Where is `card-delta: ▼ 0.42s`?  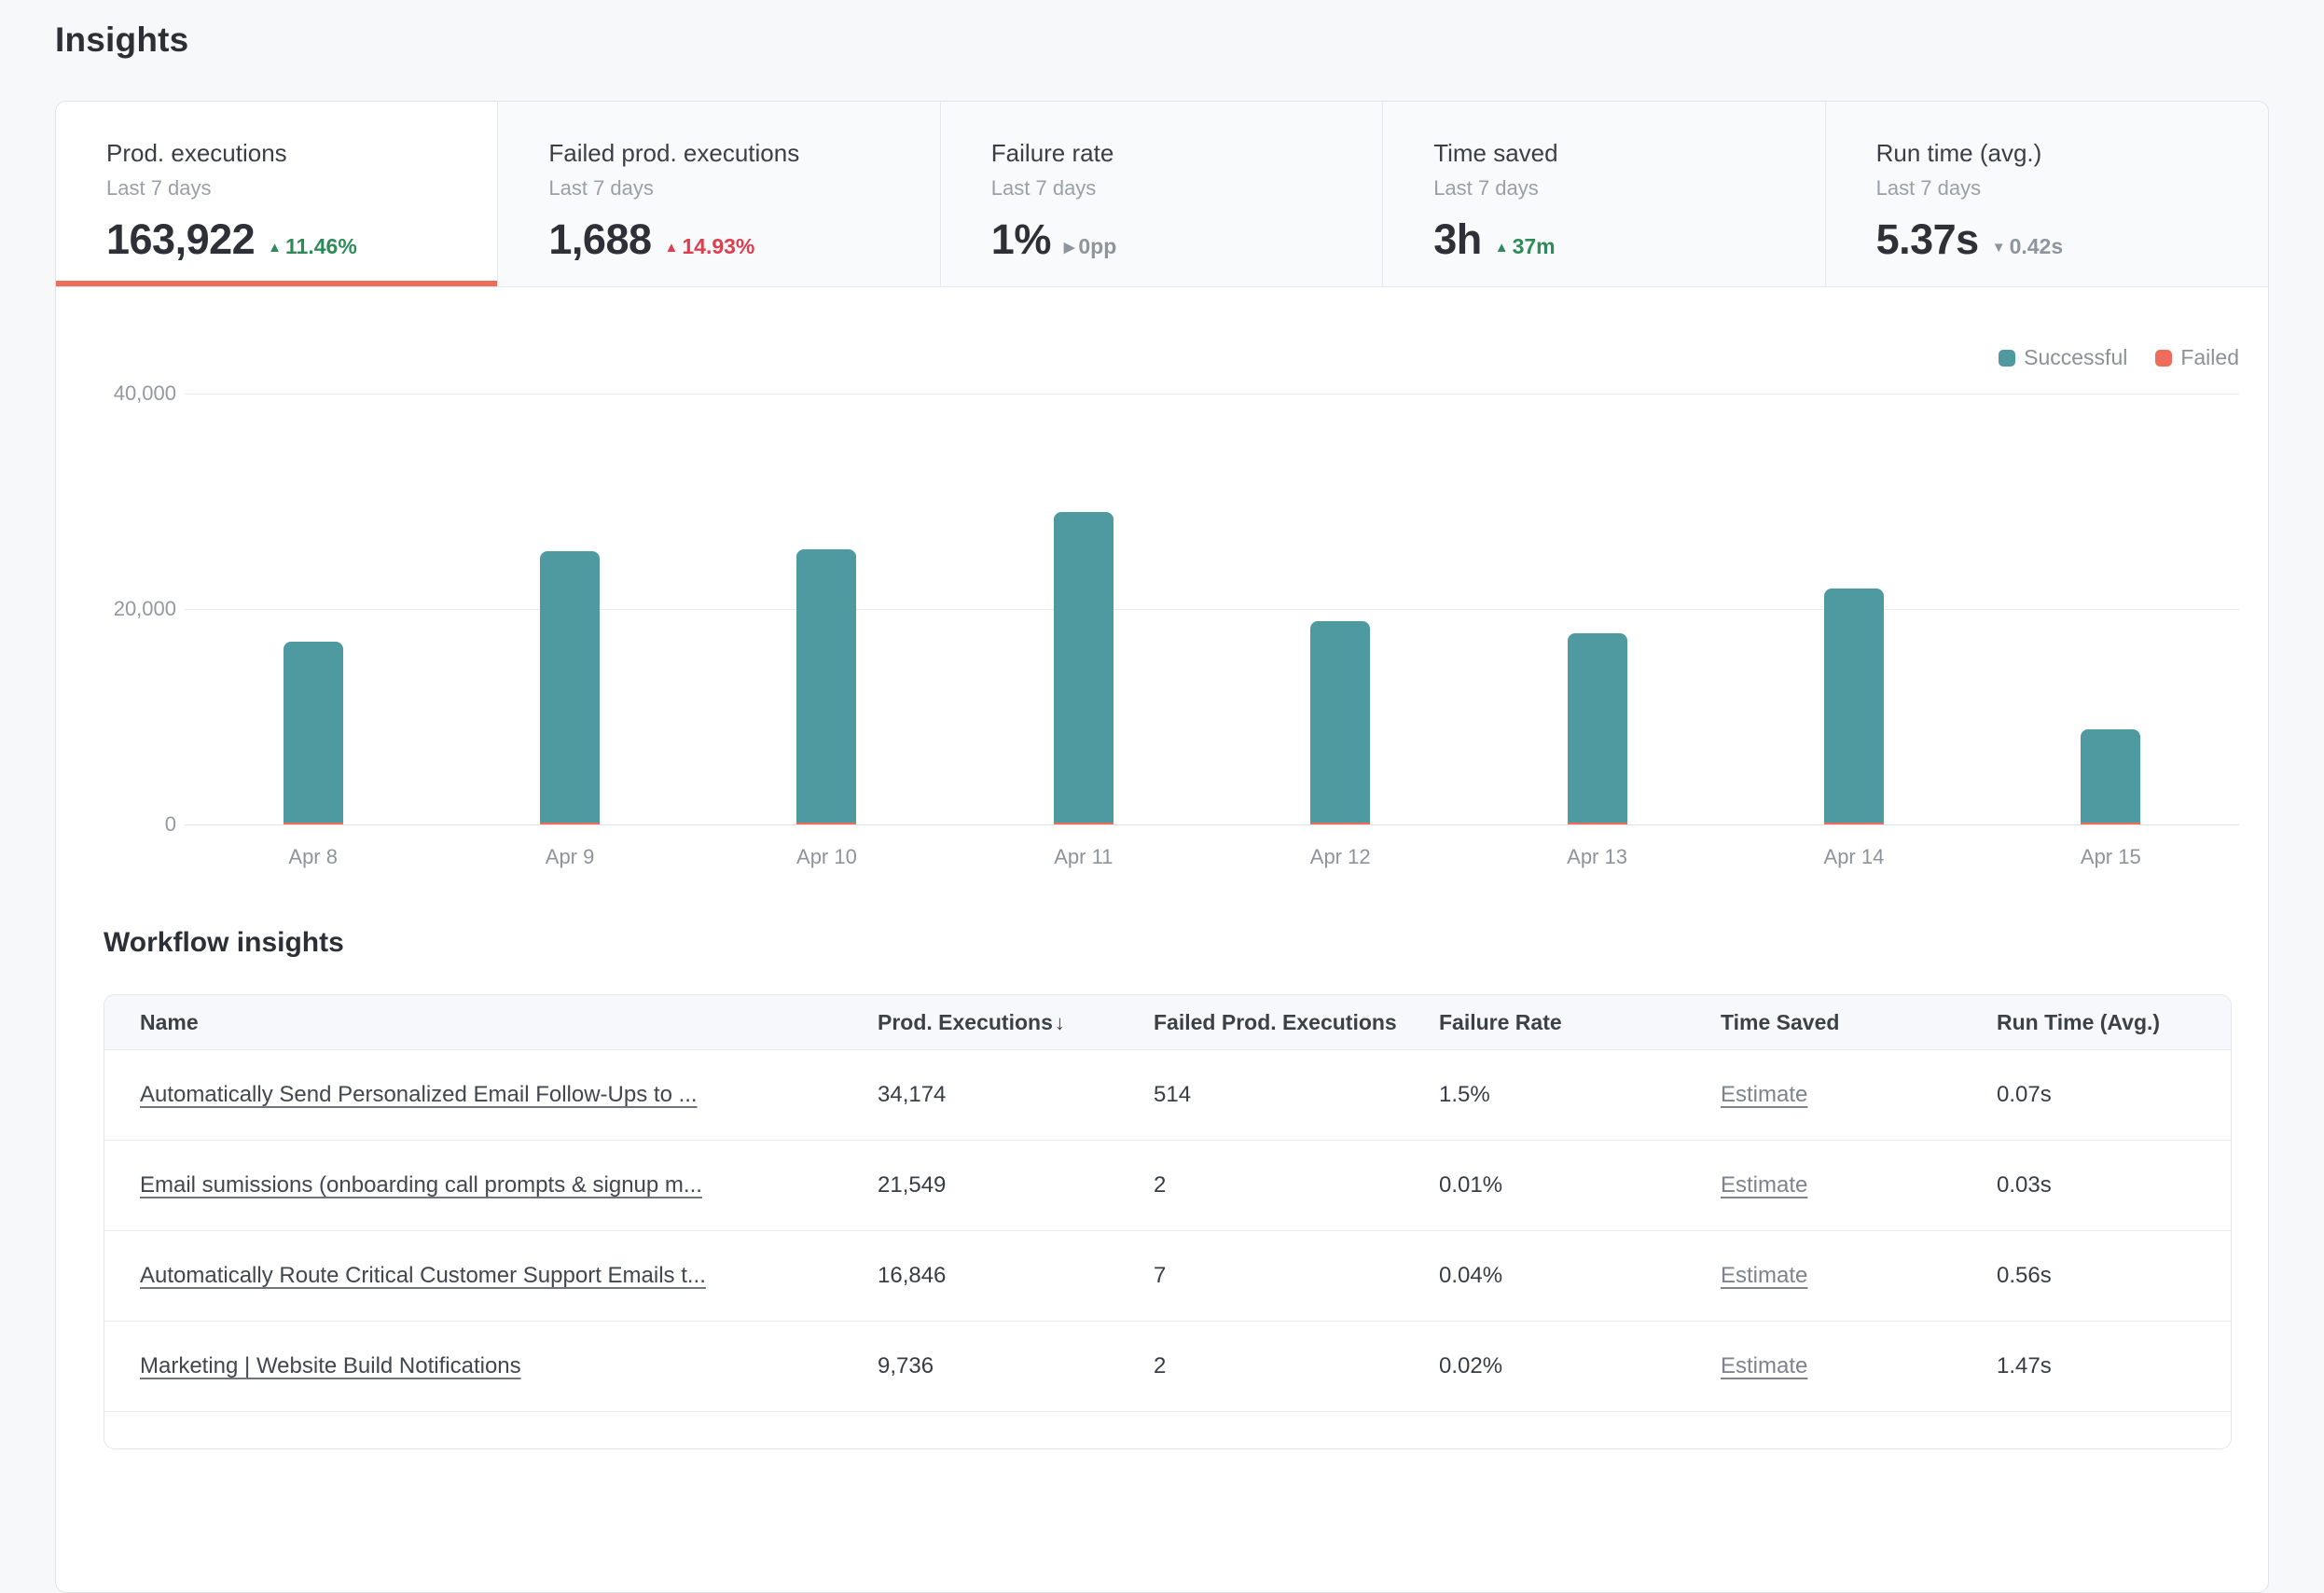
card-delta: ▼ 0.42s is located at coordinates (2027, 246).